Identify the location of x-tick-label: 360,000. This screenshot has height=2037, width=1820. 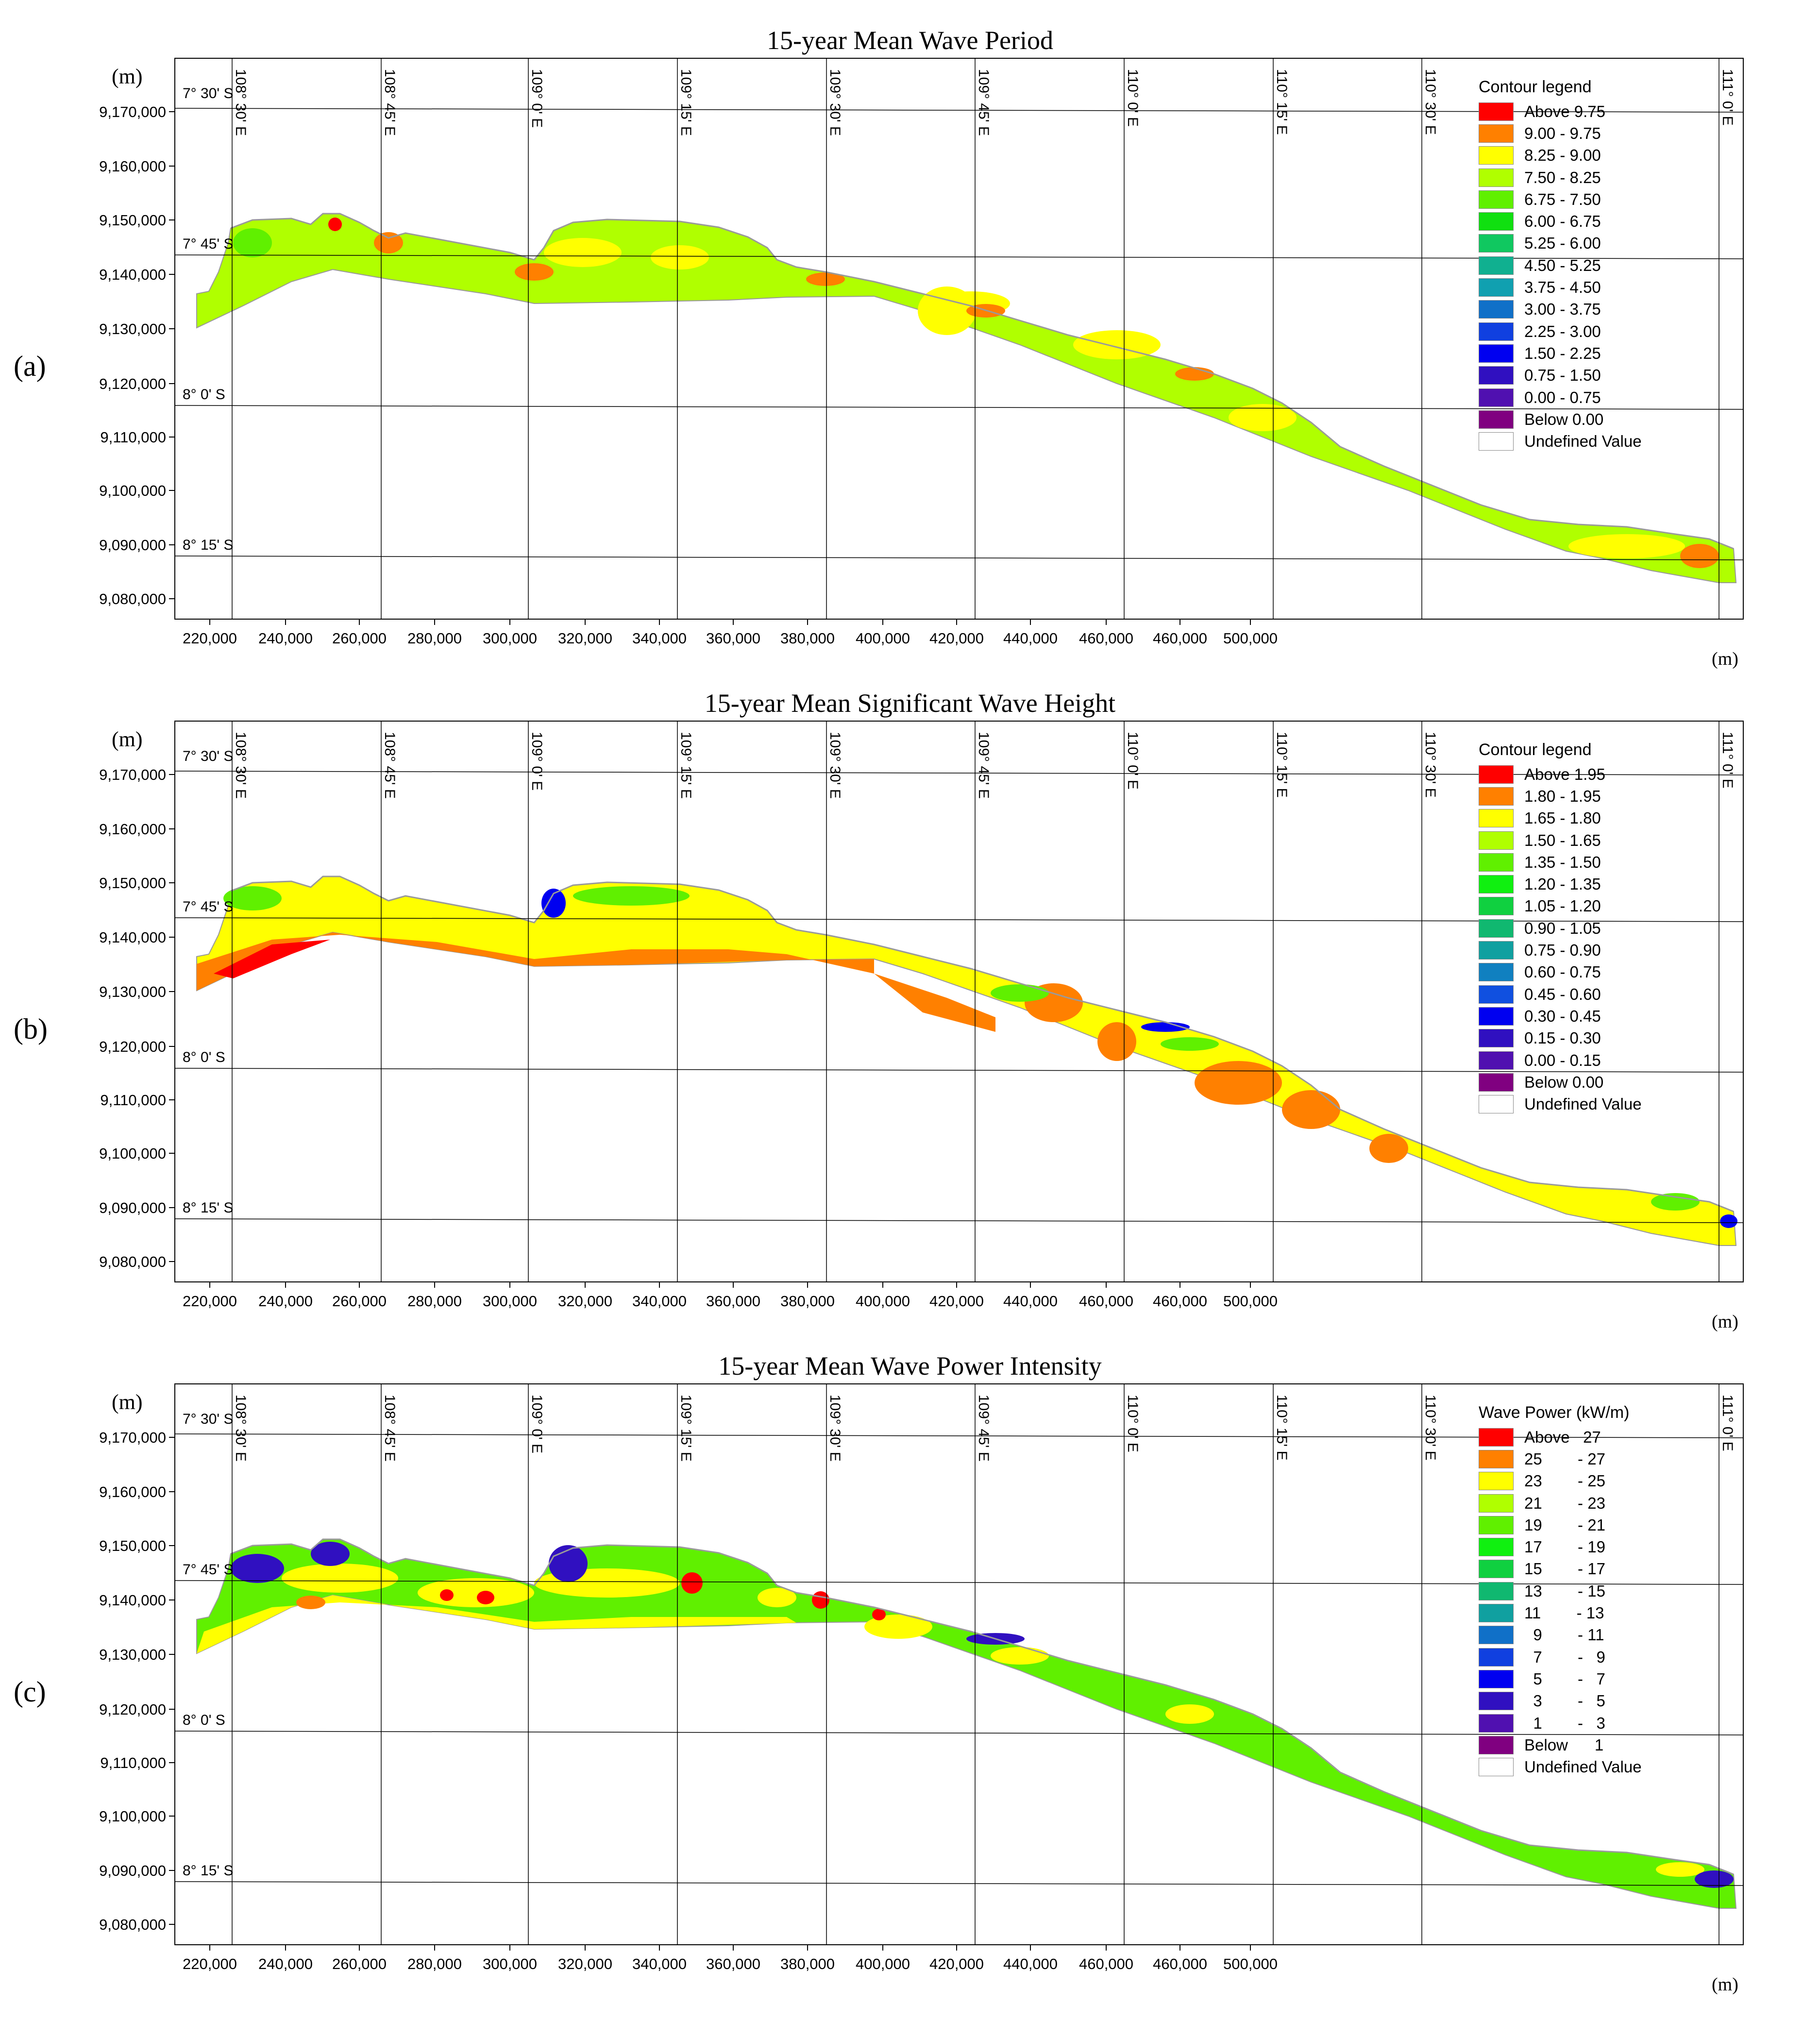
(733, 1301).